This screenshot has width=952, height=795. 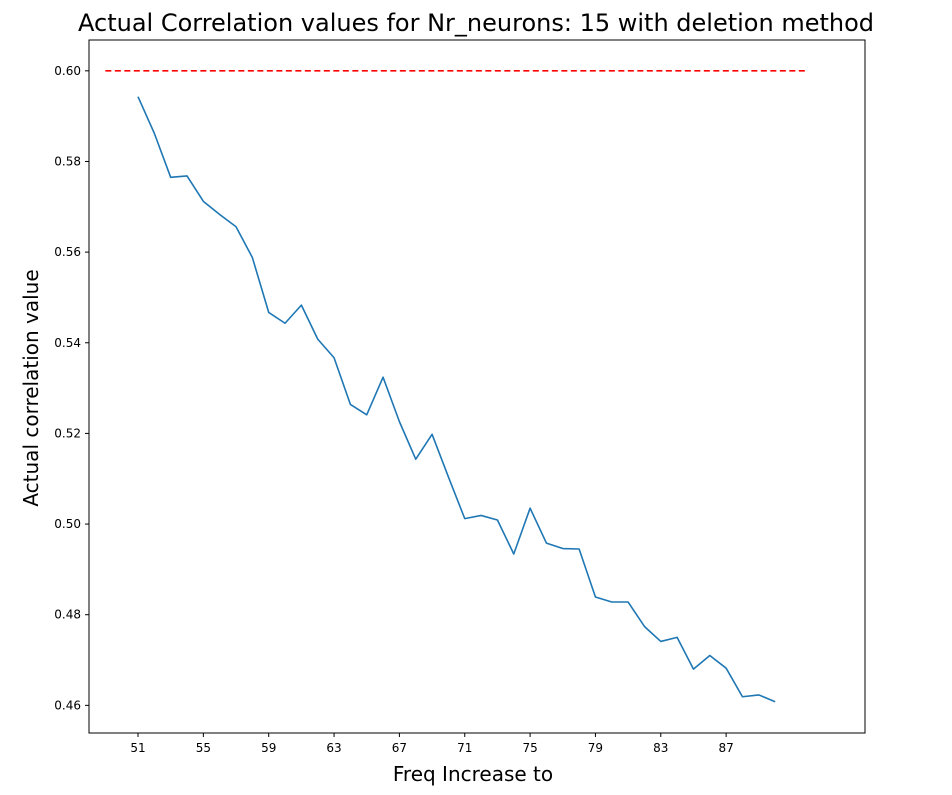 What do you see at coordinates (31, 387) in the screenshot?
I see `y-axis-label: Actual correlation value` at bounding box center [31, 387].